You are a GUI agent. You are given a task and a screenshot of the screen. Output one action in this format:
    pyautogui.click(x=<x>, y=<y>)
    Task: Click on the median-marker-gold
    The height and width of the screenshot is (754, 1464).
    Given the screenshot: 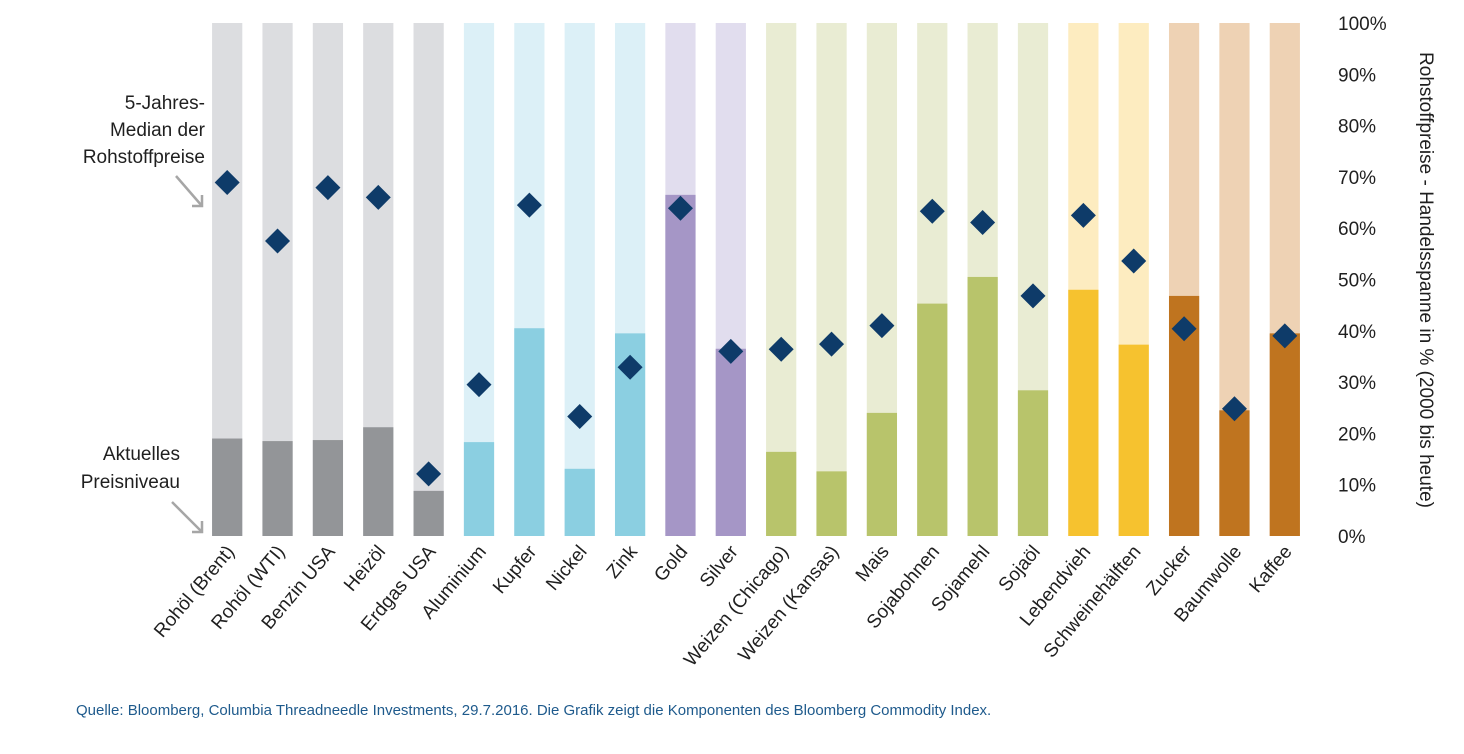 What is the action you would take?
    pyautogui.click(x=680, y=208)
    